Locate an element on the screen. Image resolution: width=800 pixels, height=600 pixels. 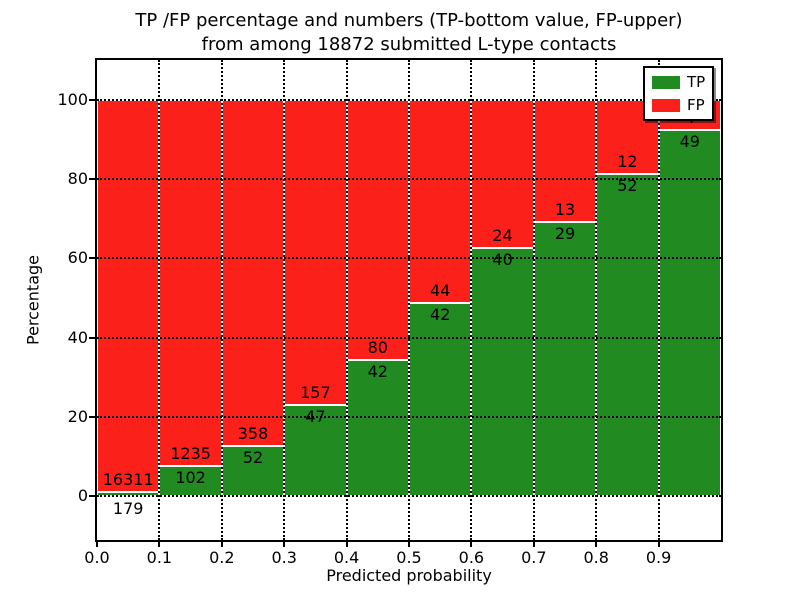
fp-count-label: 44 is located at coordinates (440, 290).